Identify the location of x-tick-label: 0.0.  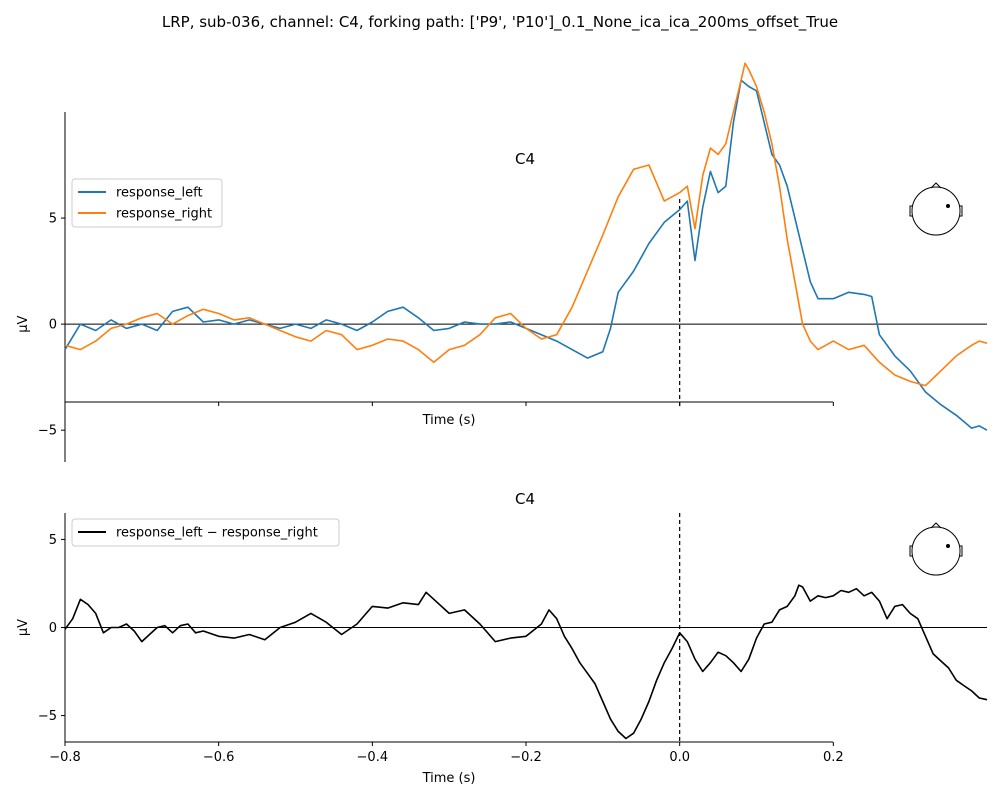
(679, 757).